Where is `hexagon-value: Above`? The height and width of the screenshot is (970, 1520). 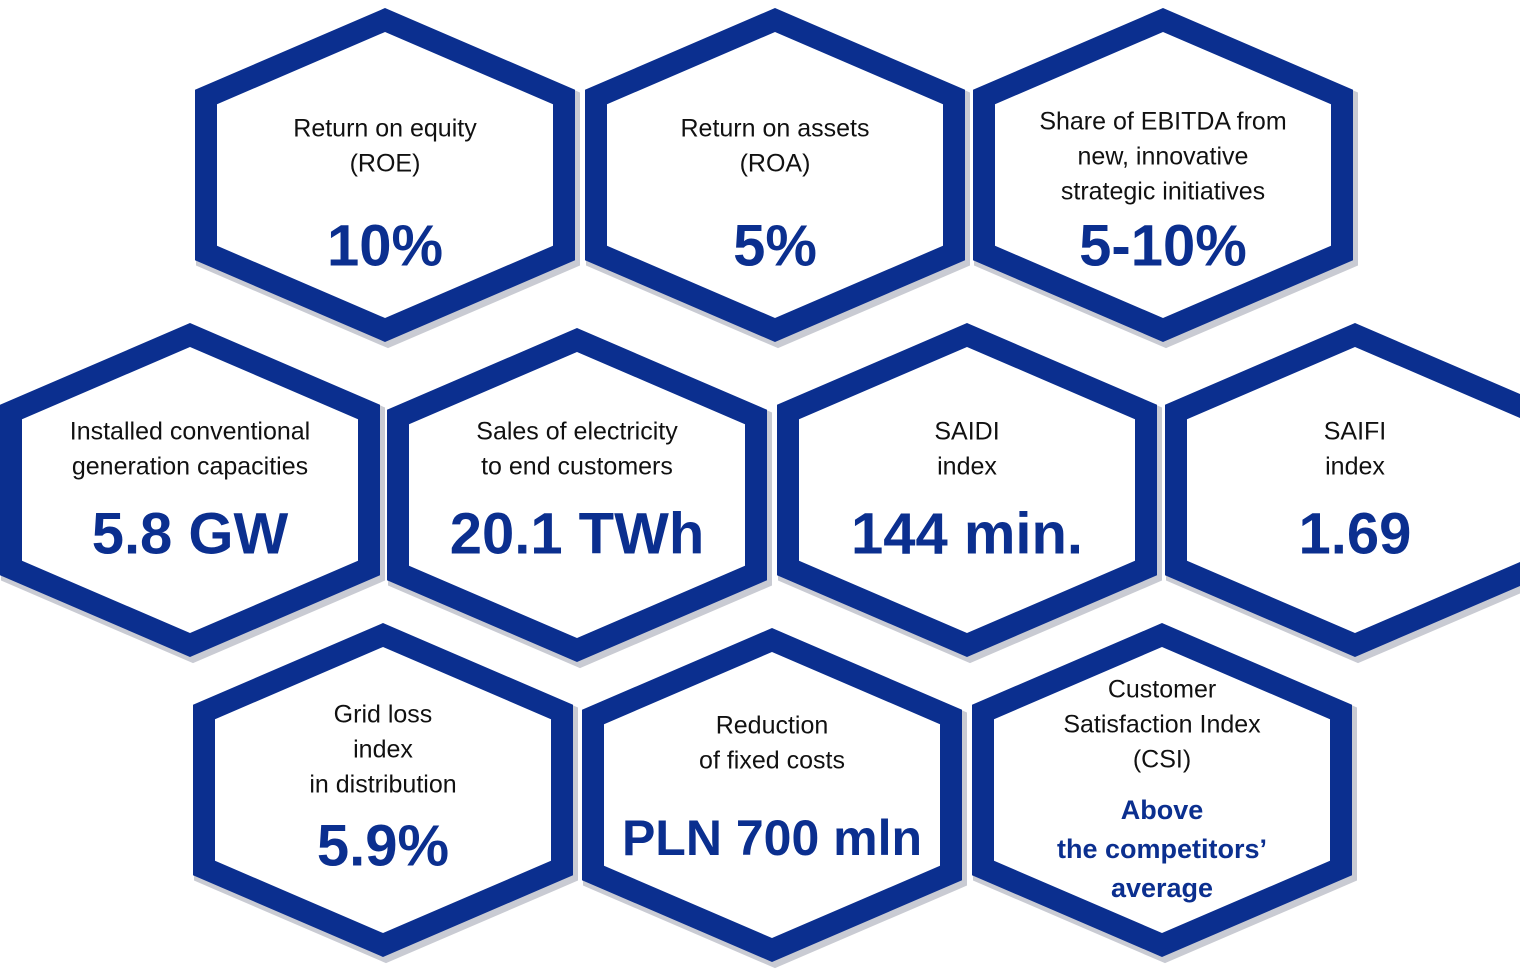 hexagon-value: Above is located at coordinates (1162, 810).